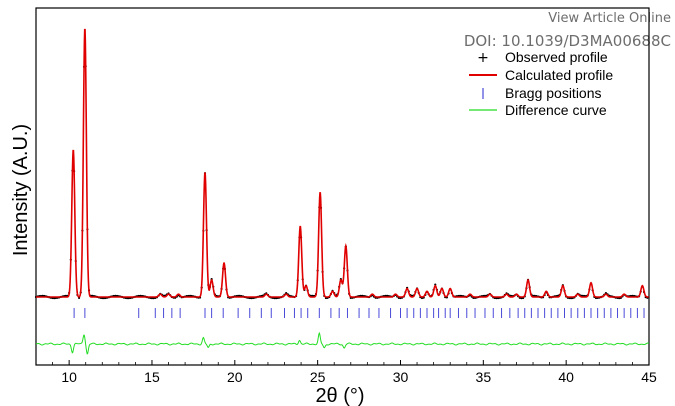 This screenshot has width=675, height=406. Describe the element at coordinates (21, 190) in the screenshot. I see `y-axis-label: Intensity (A.U.)` at that location.